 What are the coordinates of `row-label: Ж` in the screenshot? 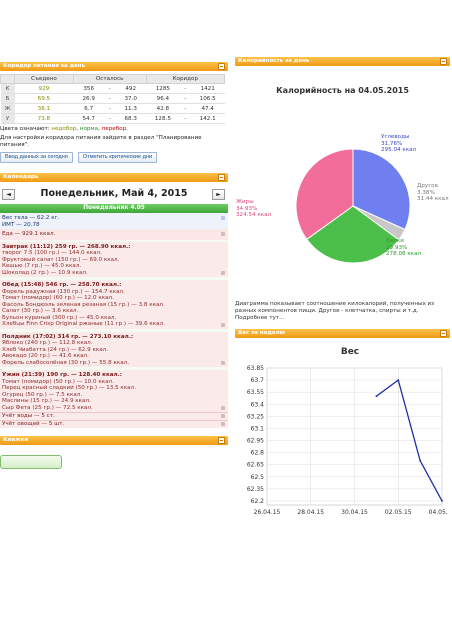 It's located at (7, 108).